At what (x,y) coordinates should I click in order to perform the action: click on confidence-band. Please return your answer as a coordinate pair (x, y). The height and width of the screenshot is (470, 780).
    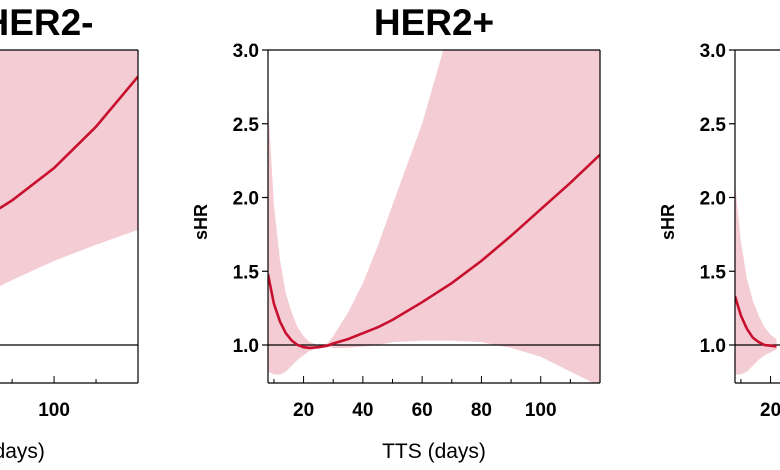
    Looking at the image, I should click on (69, 168).